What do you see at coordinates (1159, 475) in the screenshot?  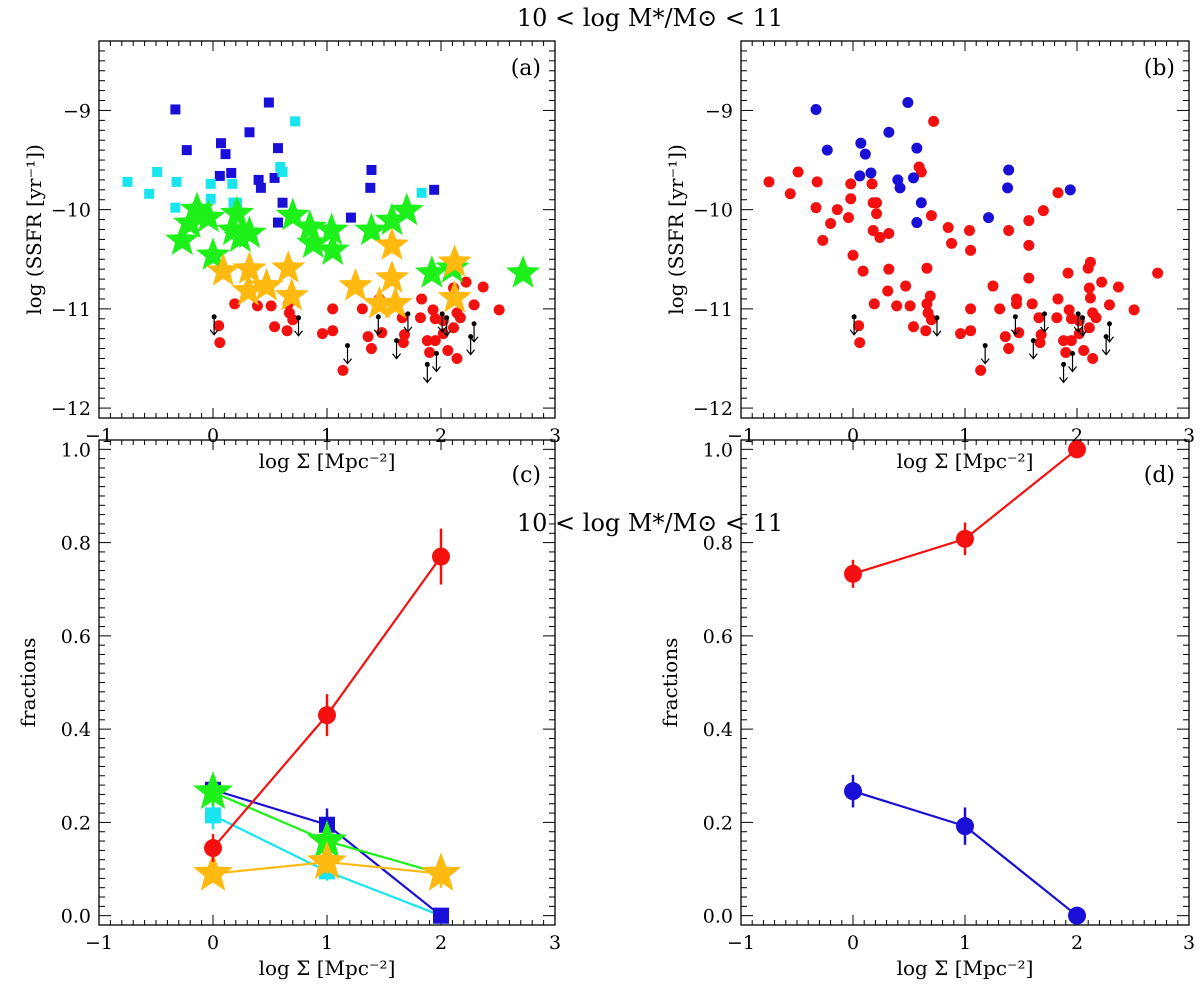 I see `panel-label: (d)` at bounding box center [1159, 475].